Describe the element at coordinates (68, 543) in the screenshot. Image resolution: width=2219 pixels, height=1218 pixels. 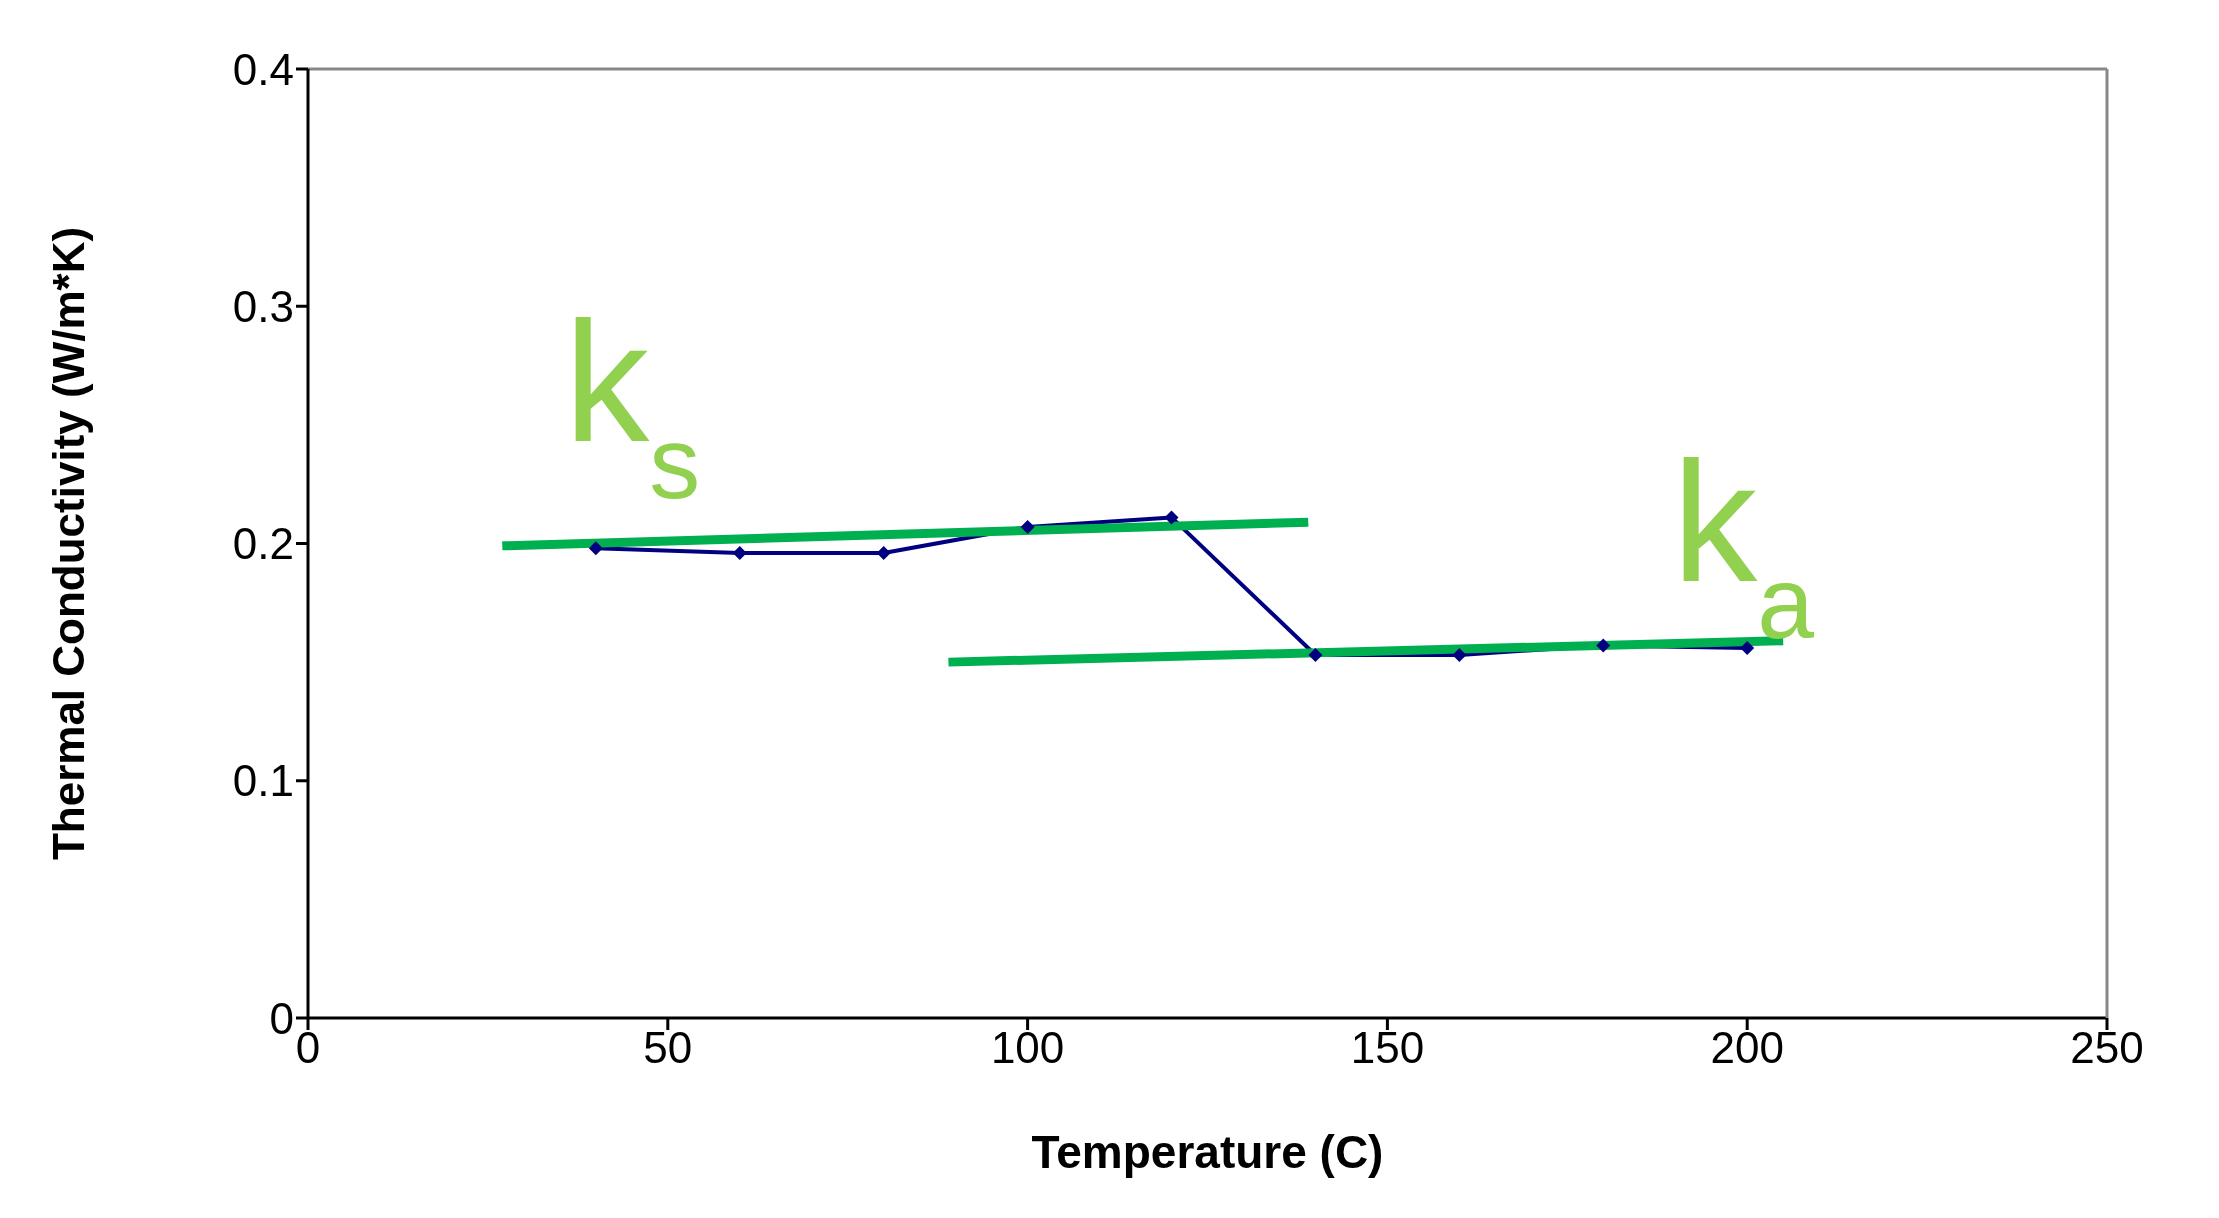
I see `y-axis-title: Thermal Conductivity (W/m*K)` at that location.